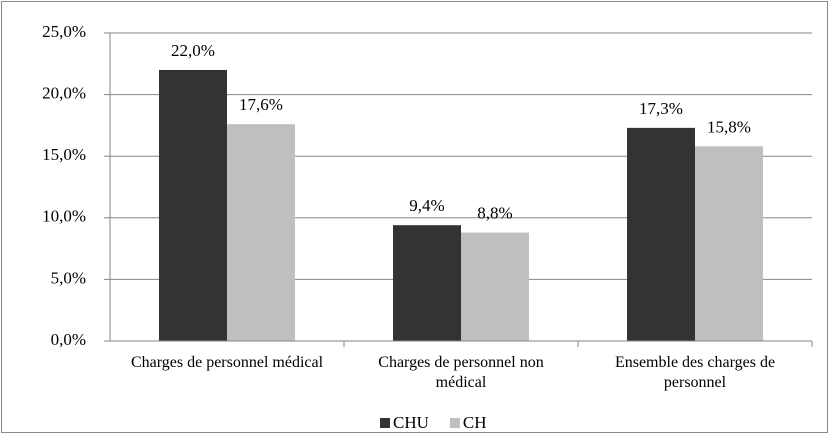  What do you see at coordinates (64, 31) in the screenshot?
I see `y-tick-label: 25,0%` at bounding box center [64, 31].